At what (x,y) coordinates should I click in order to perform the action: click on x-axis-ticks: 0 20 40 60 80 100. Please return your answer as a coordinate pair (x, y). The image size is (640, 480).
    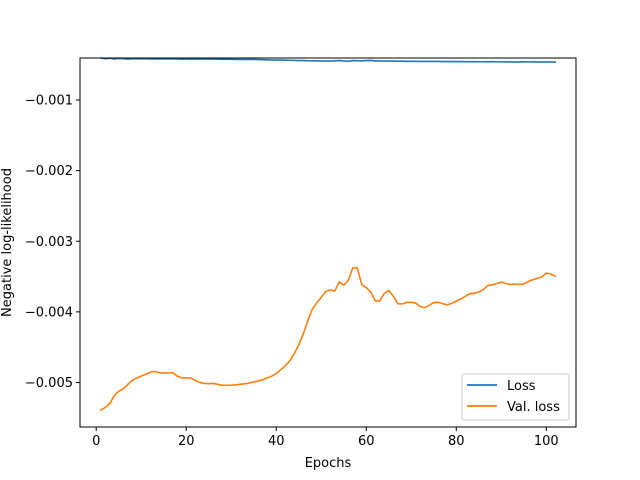
    Looking at the image, I should click on (325, 438).